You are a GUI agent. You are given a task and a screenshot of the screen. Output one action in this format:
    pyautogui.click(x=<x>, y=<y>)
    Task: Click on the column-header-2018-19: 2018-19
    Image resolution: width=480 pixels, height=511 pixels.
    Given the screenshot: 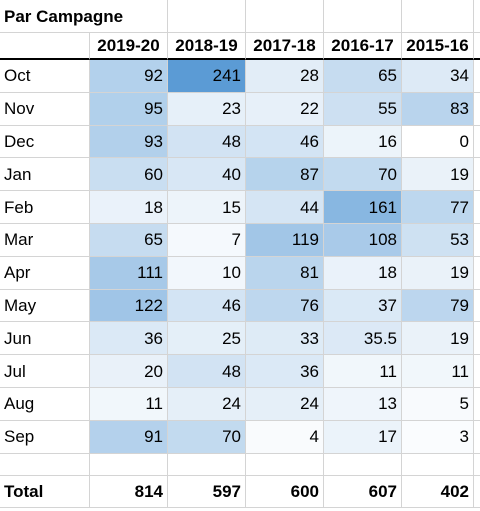 What is the action you would take?
    pyautogui.click(x=207, y=46)
    